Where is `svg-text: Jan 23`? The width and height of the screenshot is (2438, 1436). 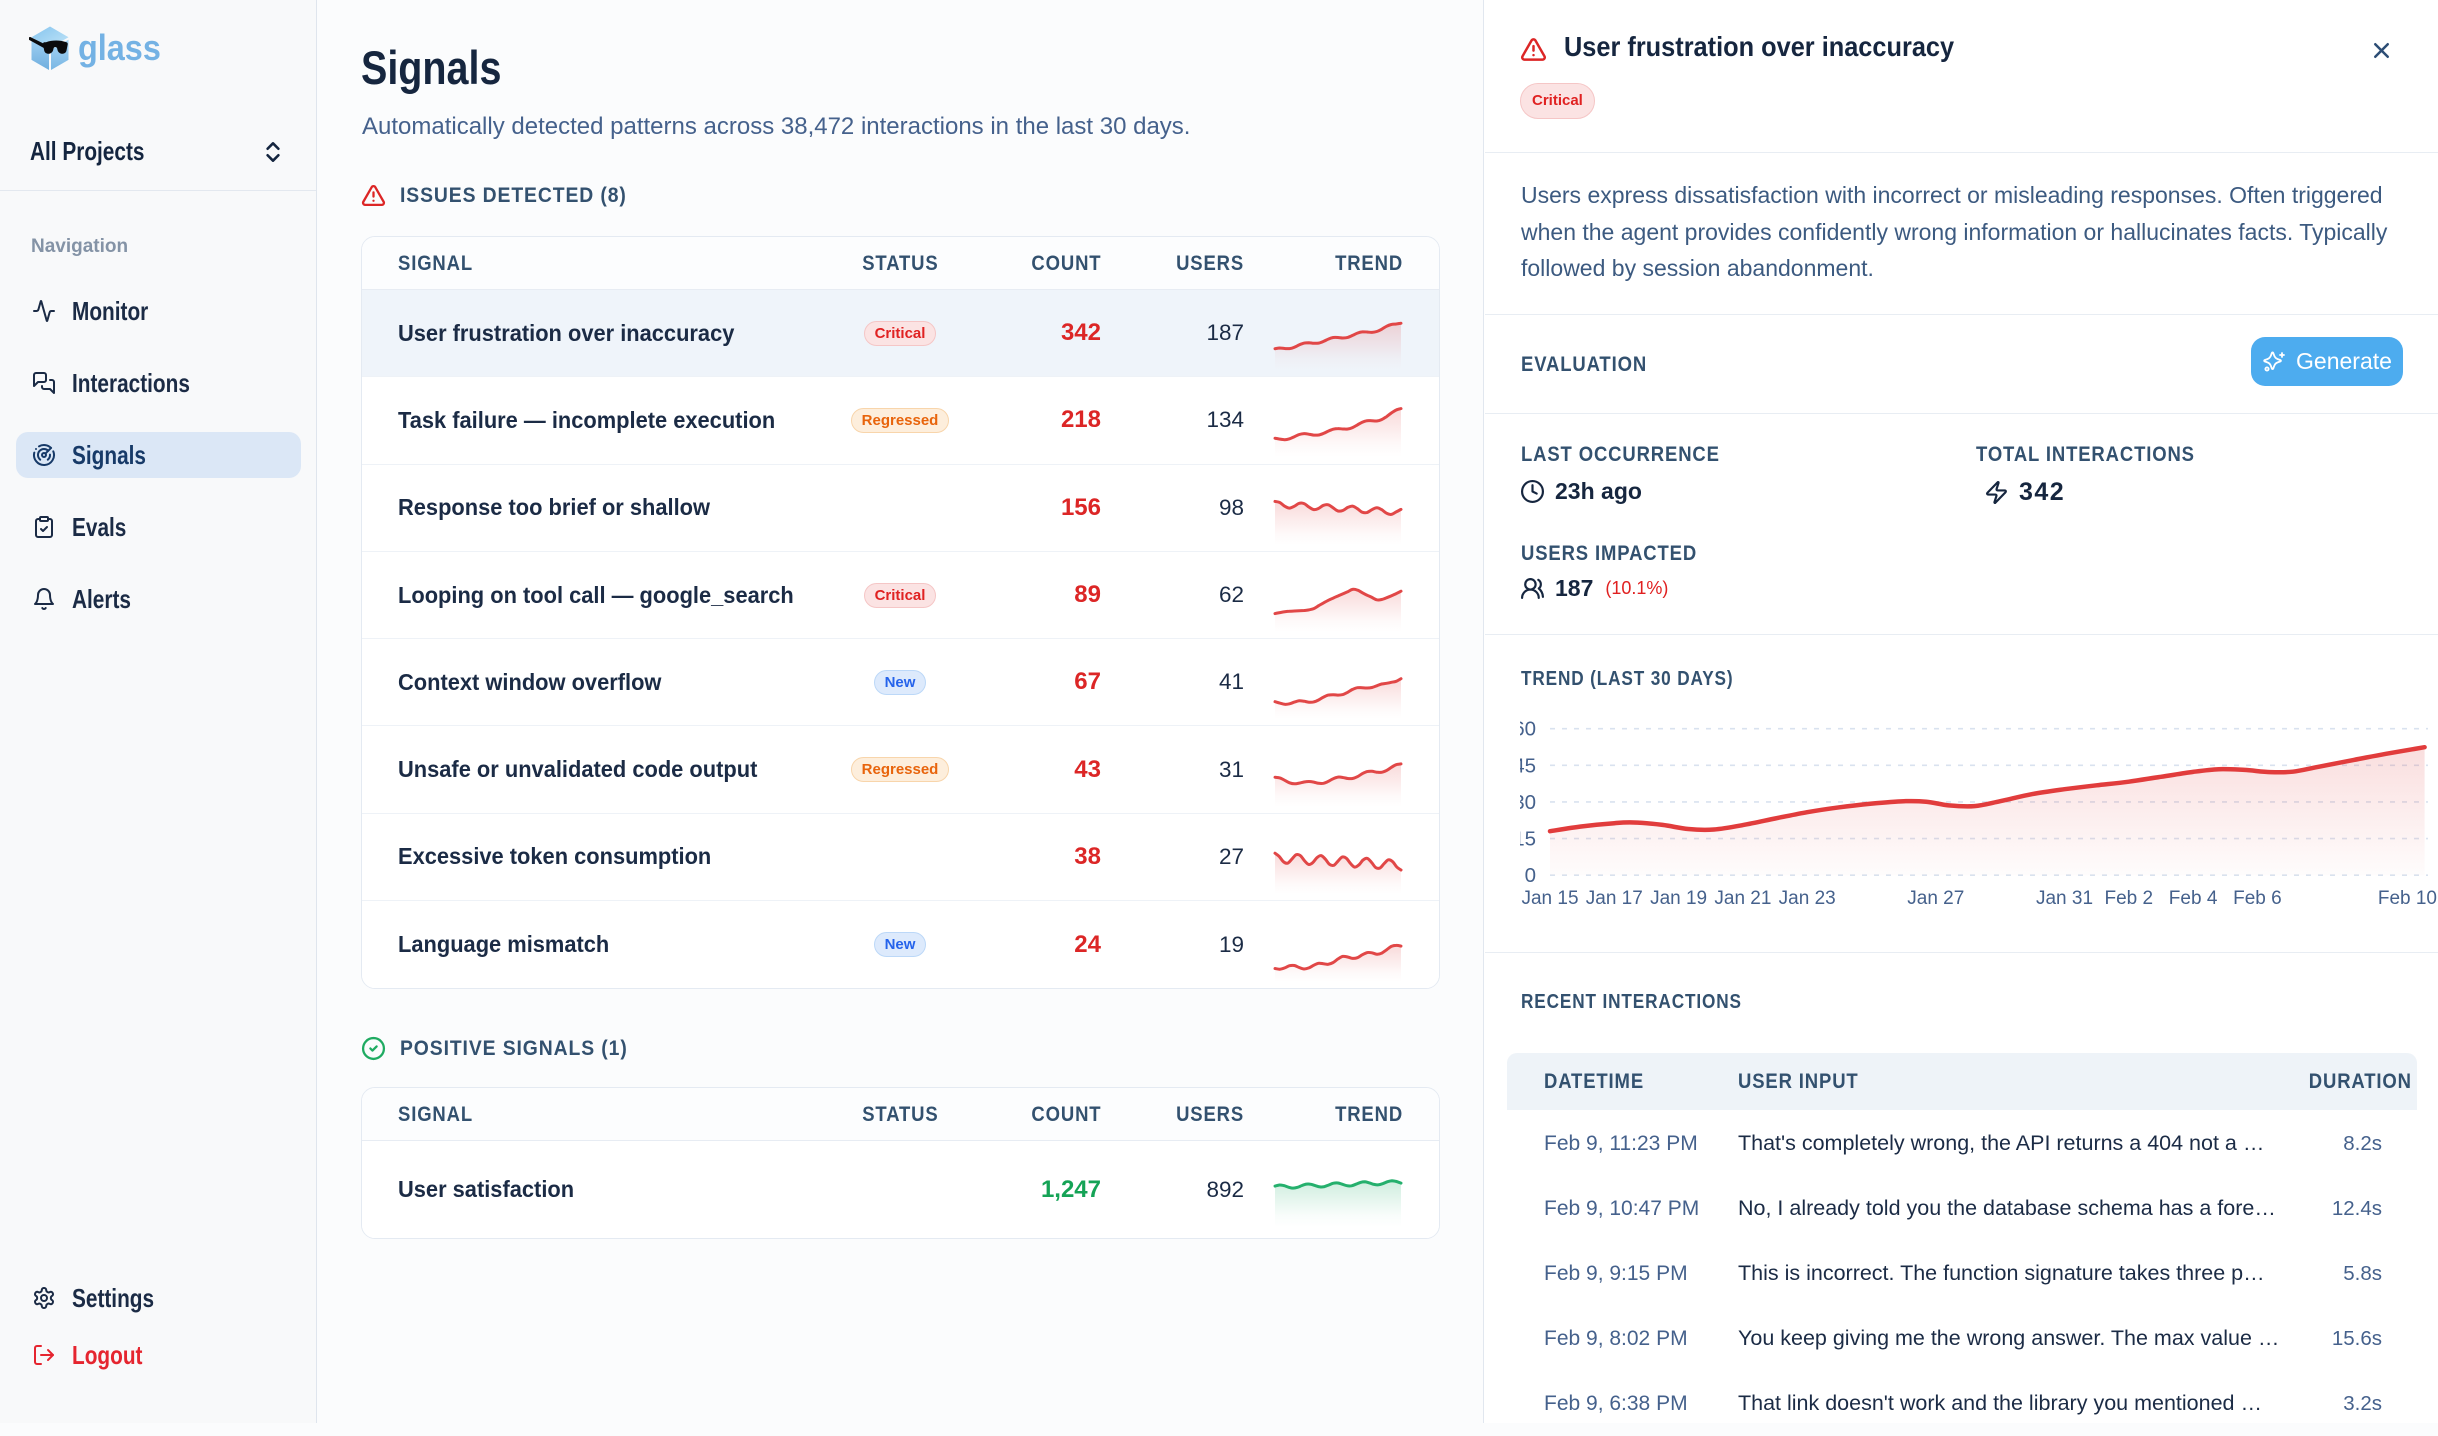
svg-text: Jan 23 is located at coordinates (1807, 898).